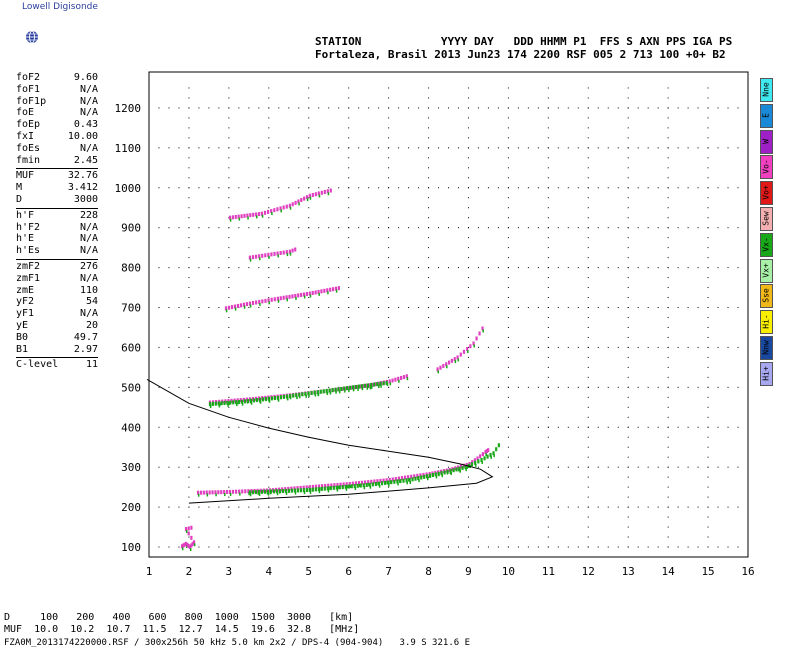 This screenshot has height=650, width=800. I want to click on param-value: 32.76, so click(82, 176).